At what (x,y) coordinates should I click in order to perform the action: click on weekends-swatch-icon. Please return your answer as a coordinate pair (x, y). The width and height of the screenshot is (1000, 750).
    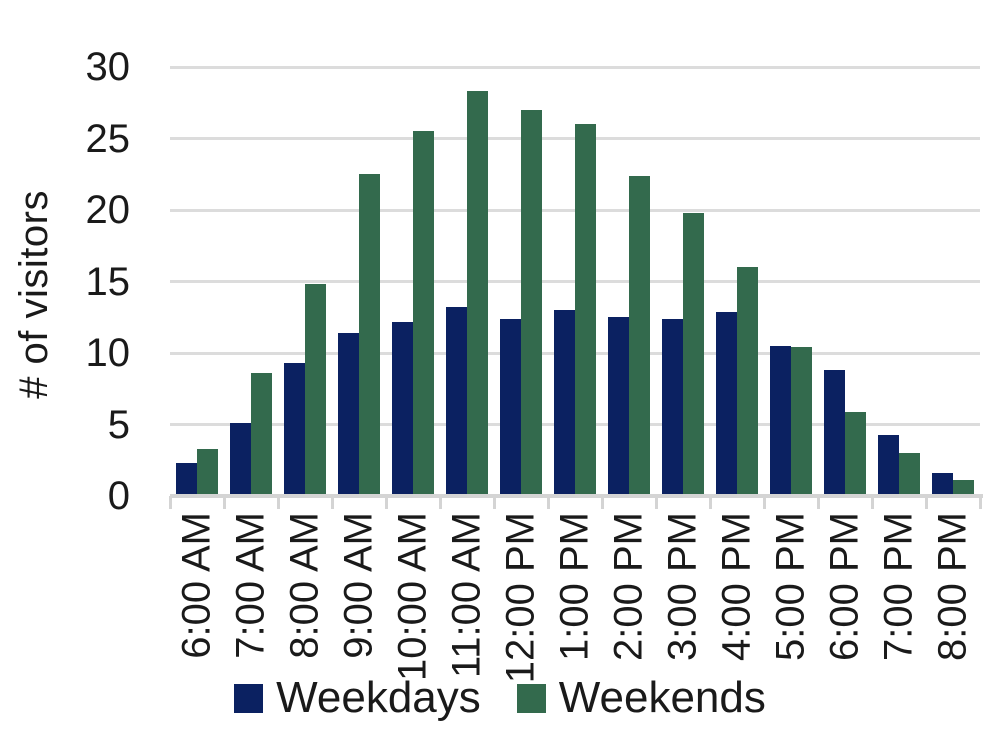
    Looking at the image, I should click on (531, 698).